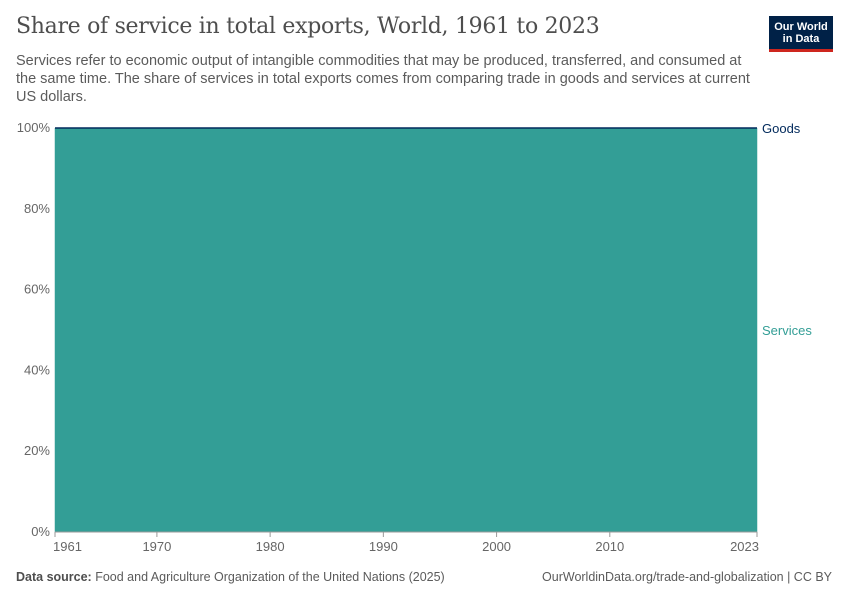 The height and width of the screenshot is (600, 850). What do you see at coordinates (383, 546) in the screenshot?
I see `x-tick-label: 1990` at bounding box center [383, 546].